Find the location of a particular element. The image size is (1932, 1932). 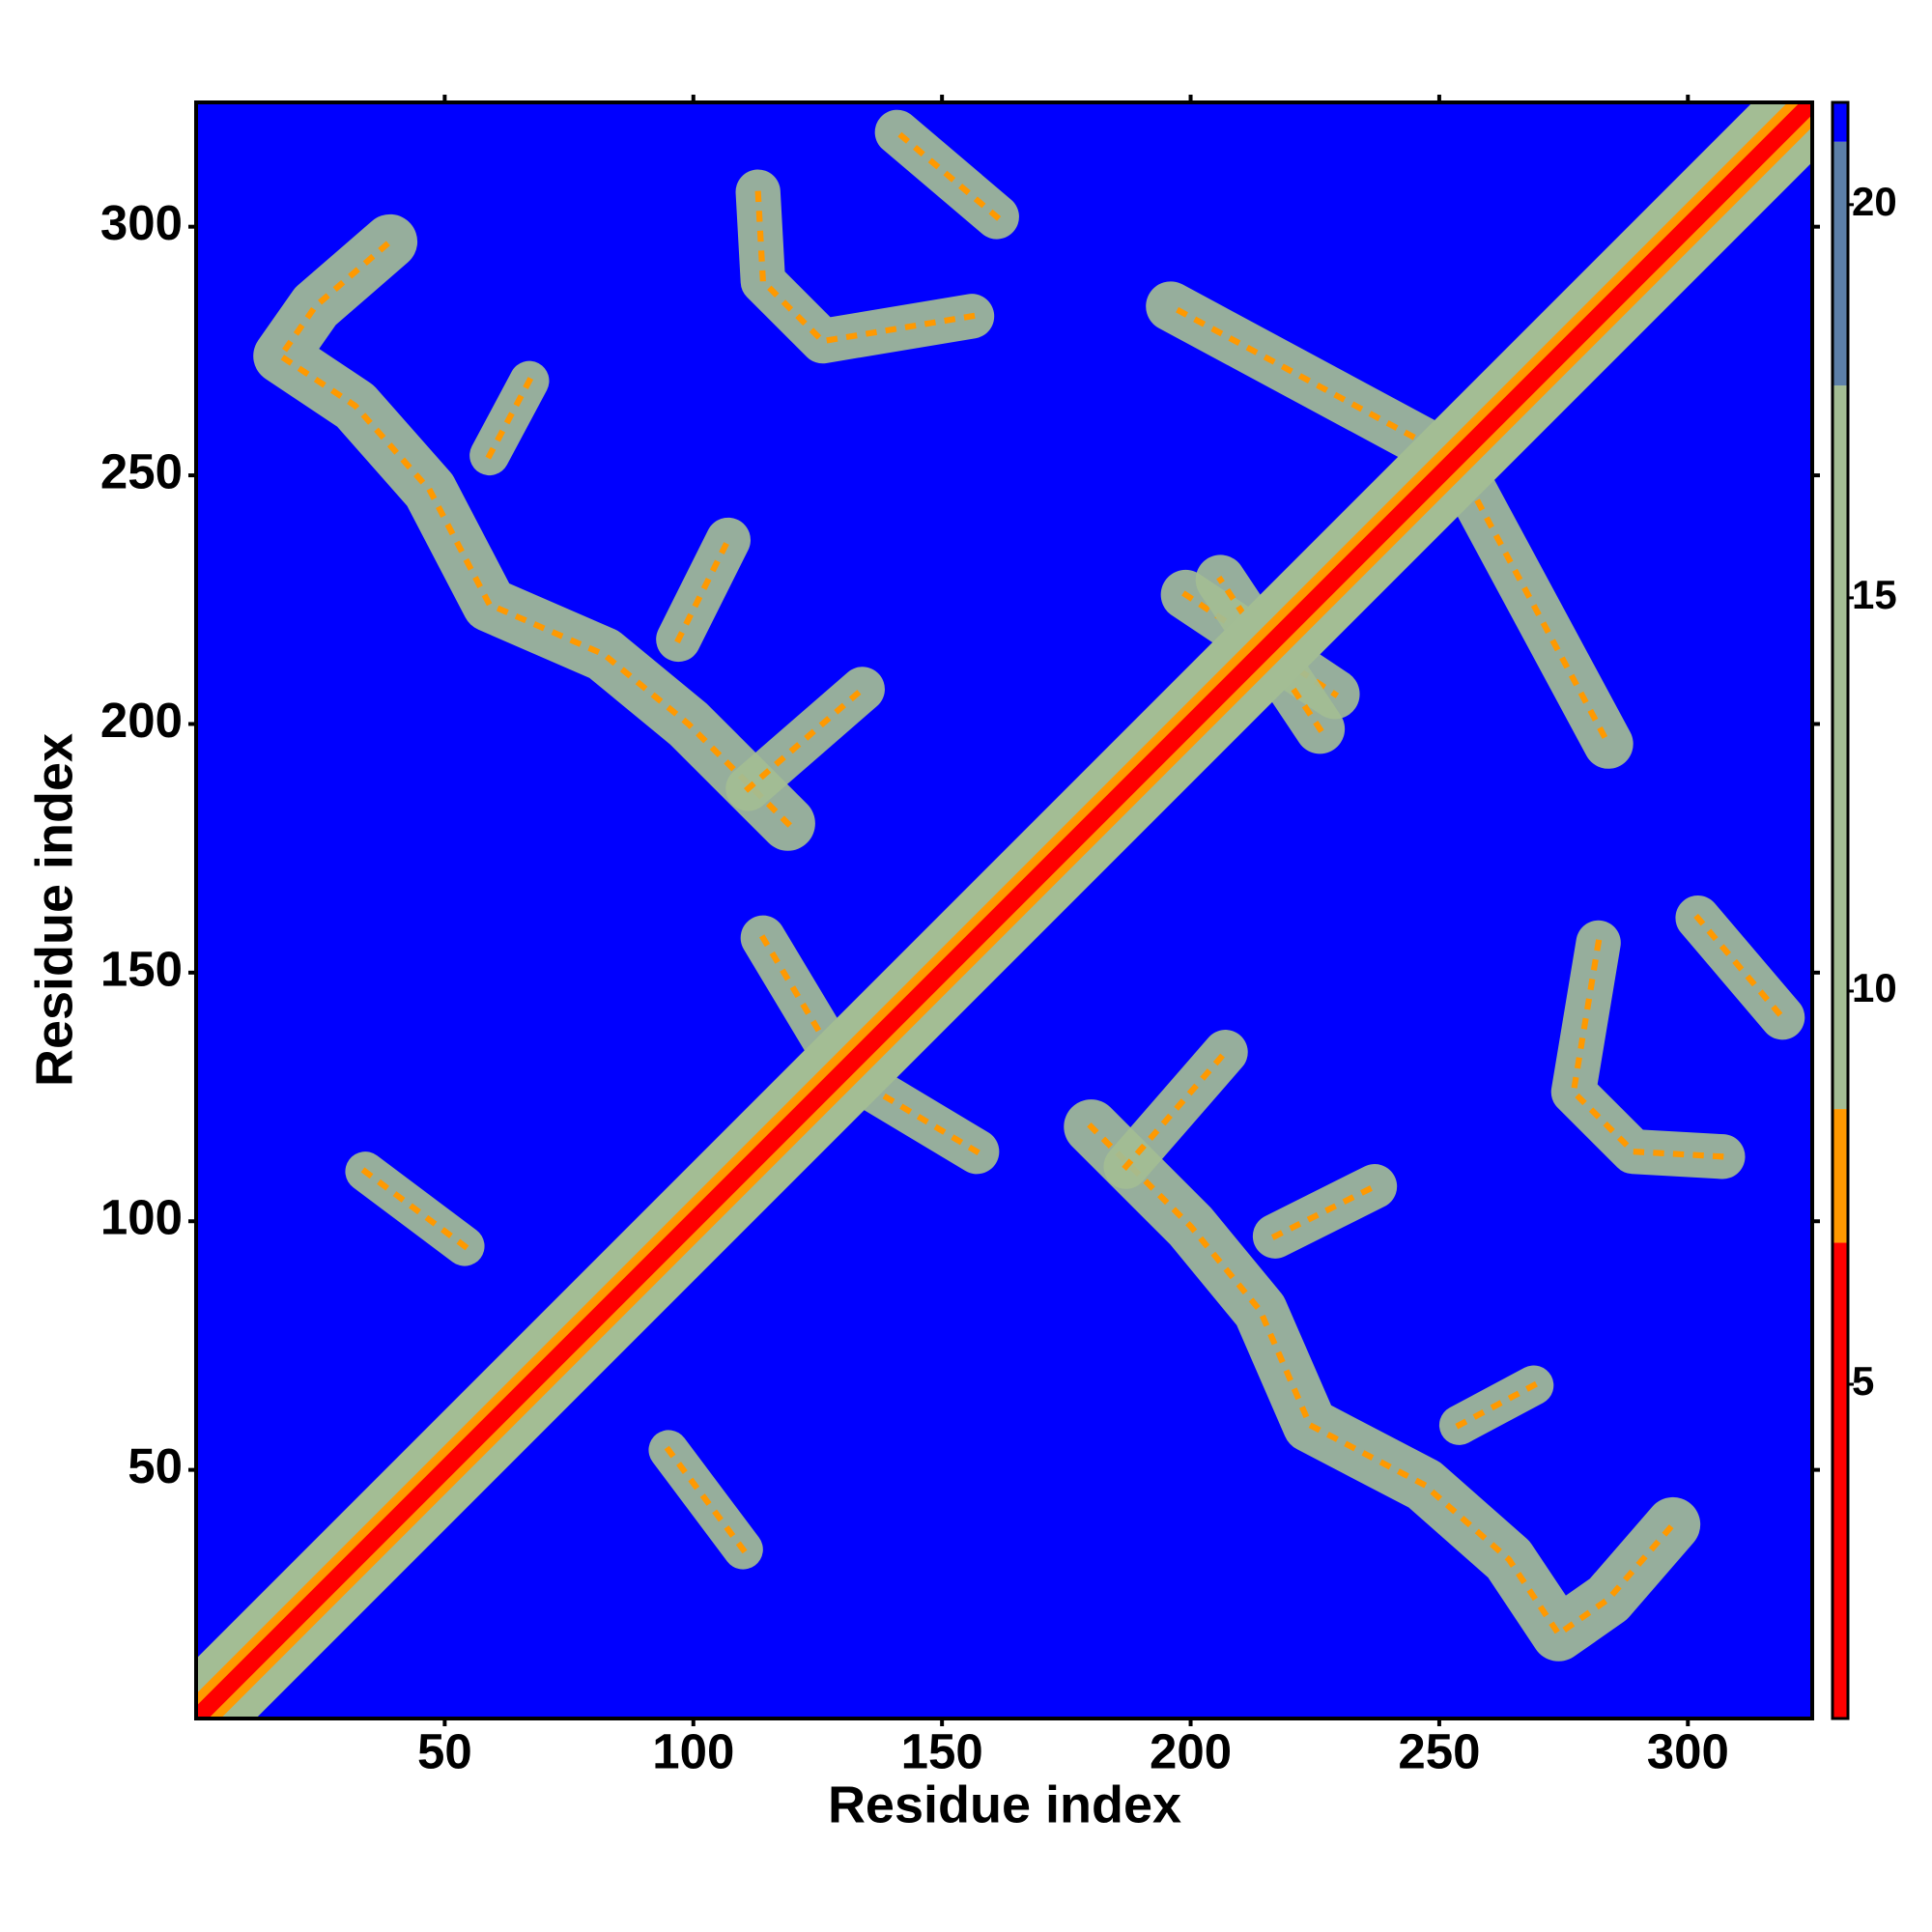

colorbar-tick-label: 10 is located at coordinates (1874, 987).